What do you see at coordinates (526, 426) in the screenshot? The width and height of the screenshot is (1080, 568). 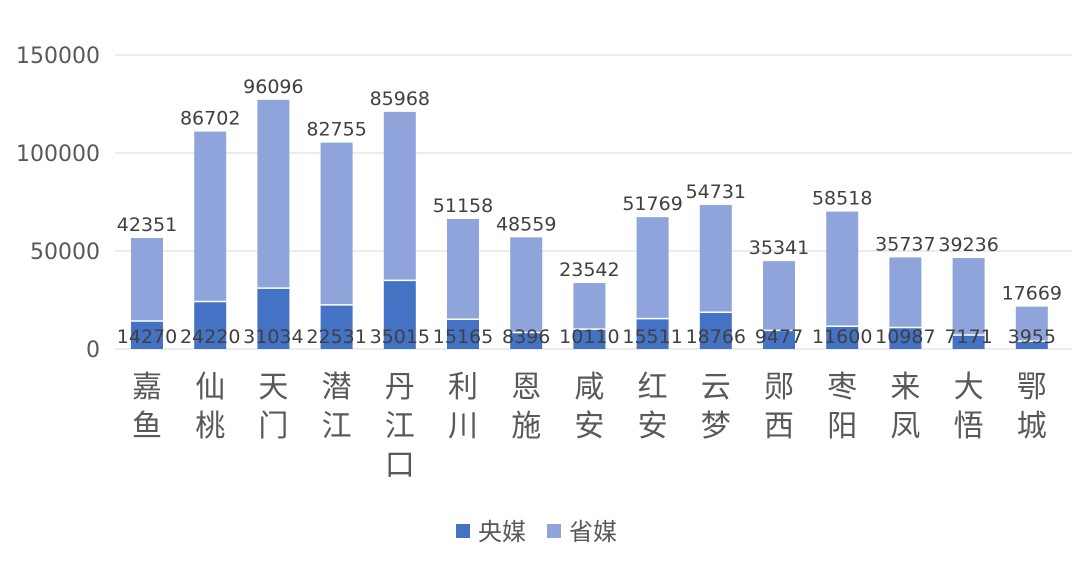 I see `x-category-label: 施` at bounding box center [526, 426].